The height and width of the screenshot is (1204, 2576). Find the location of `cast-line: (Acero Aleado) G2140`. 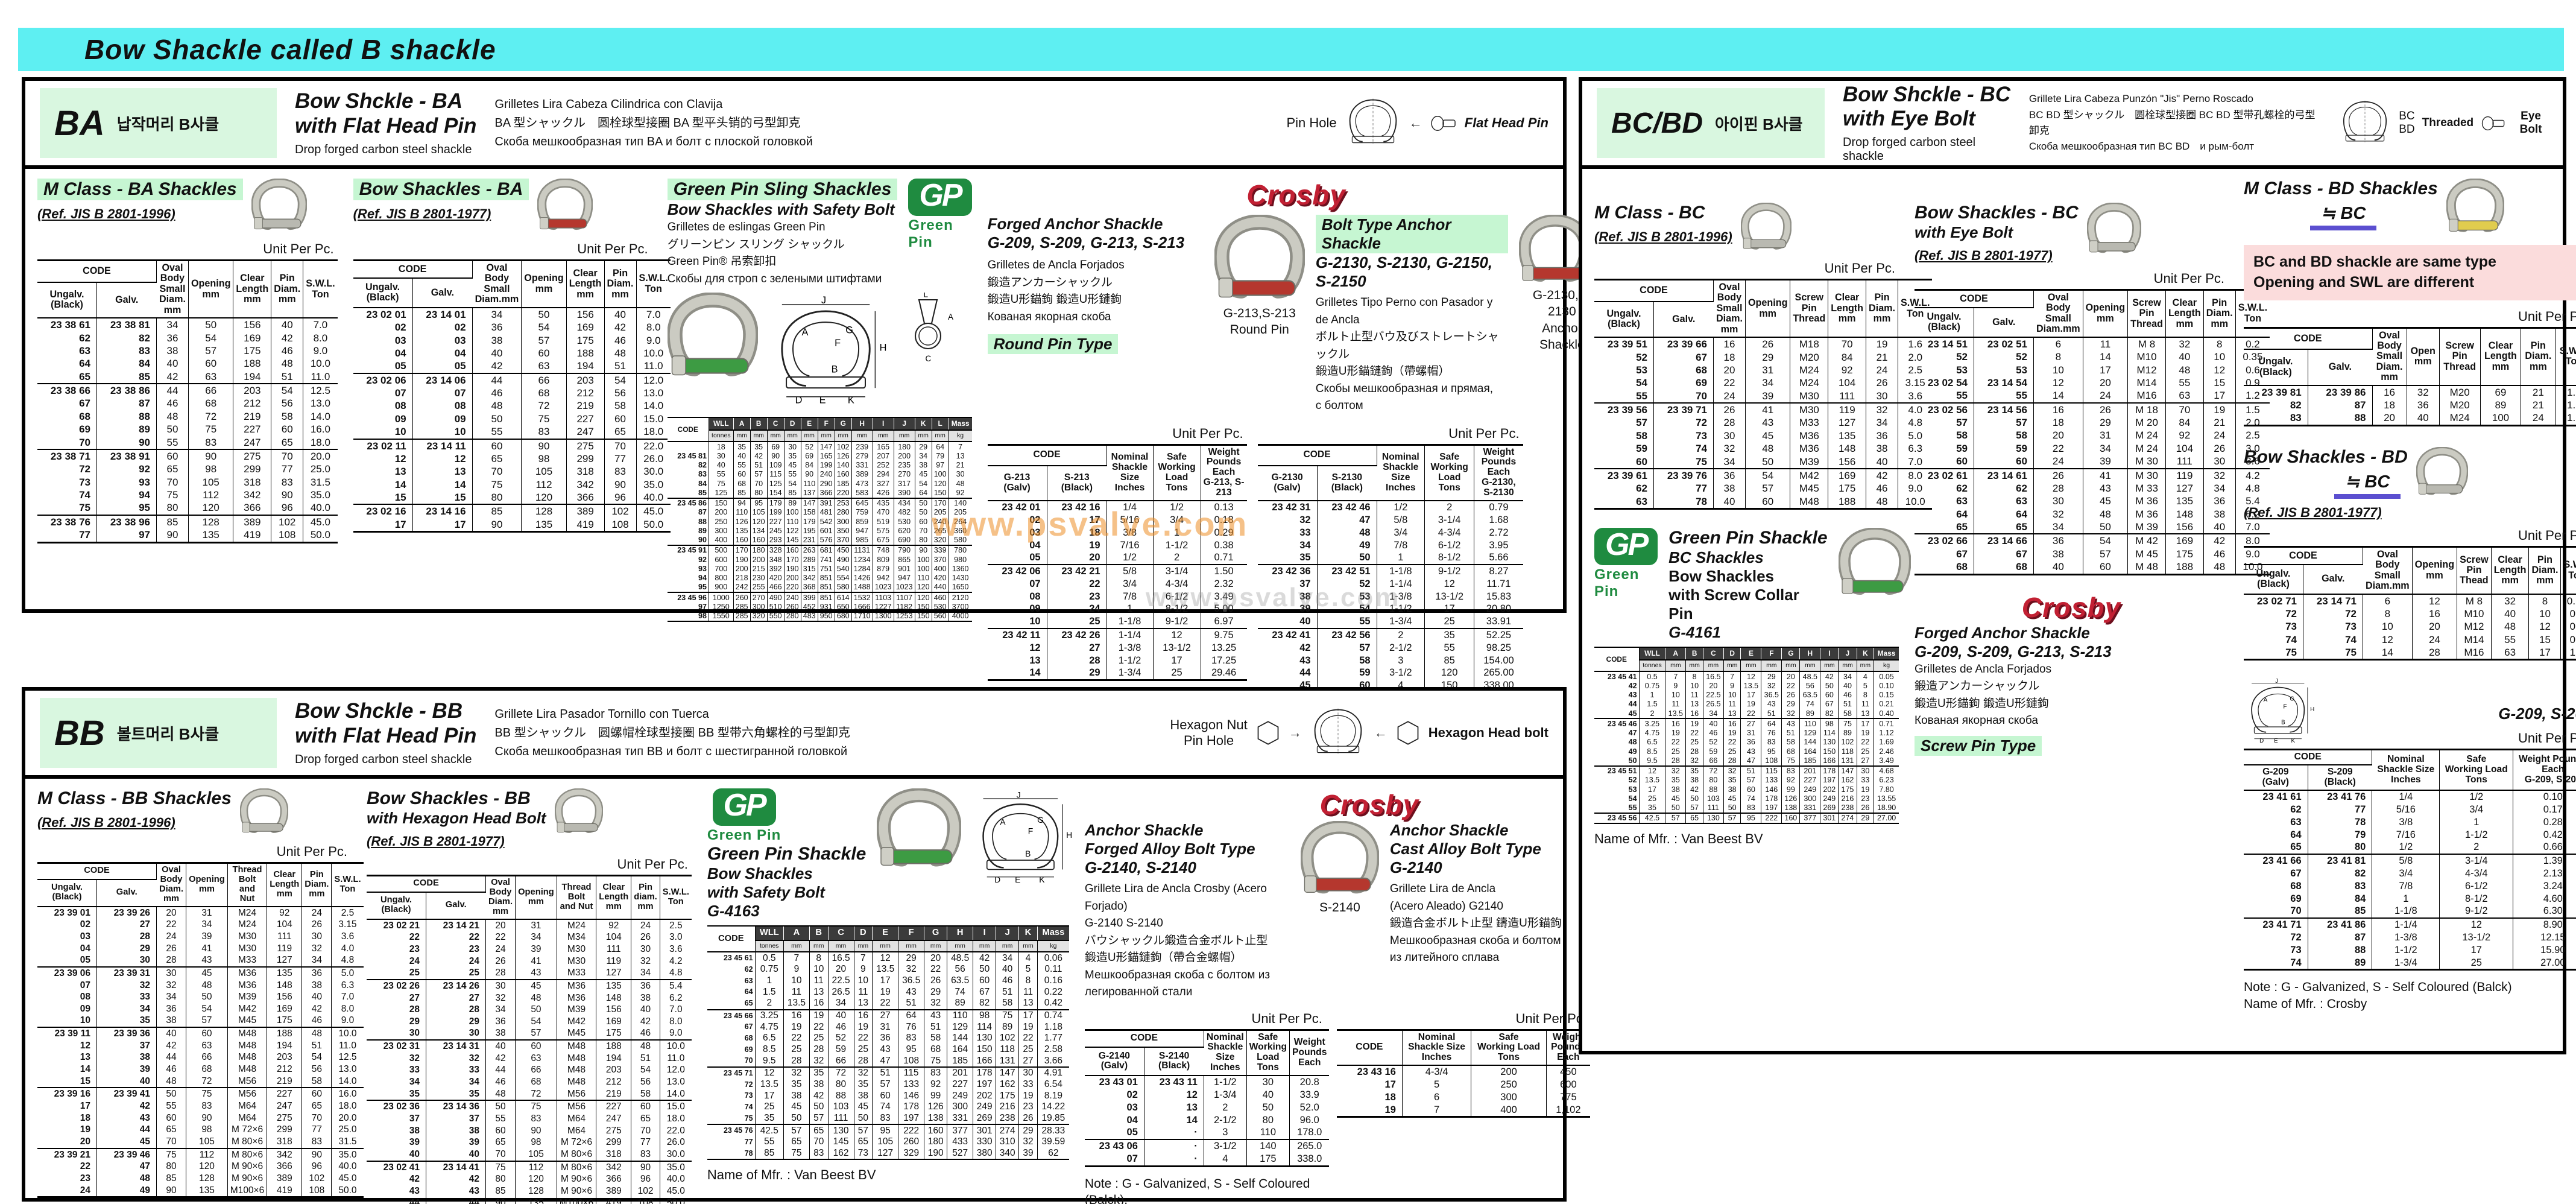

cast-line: (Acero Aleado) G2140 is located at coordinates (1446, 906).